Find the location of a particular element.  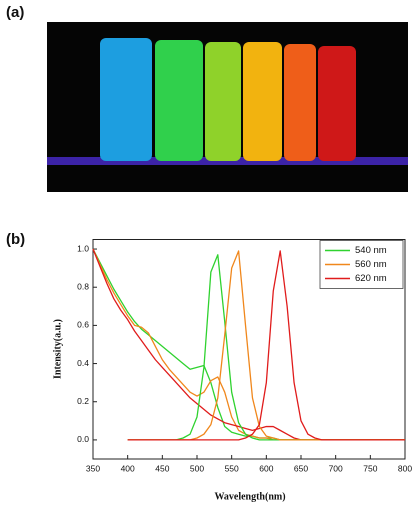

x-axis-title: Wavelength(nm) is located at coordinates (249, 496).